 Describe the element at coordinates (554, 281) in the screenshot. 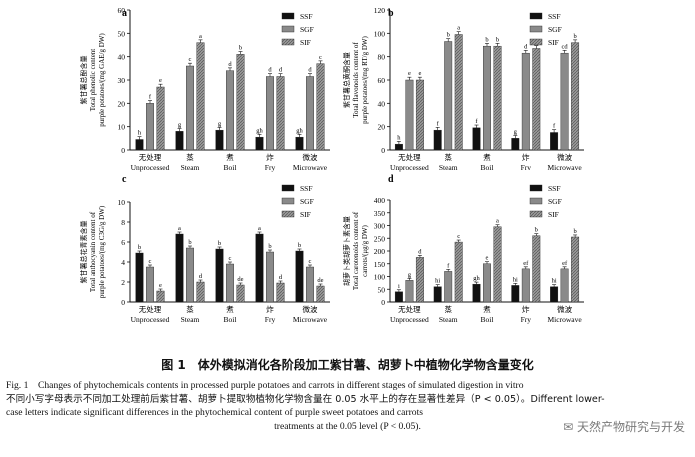

I see `significance-letter: hi` at that location.